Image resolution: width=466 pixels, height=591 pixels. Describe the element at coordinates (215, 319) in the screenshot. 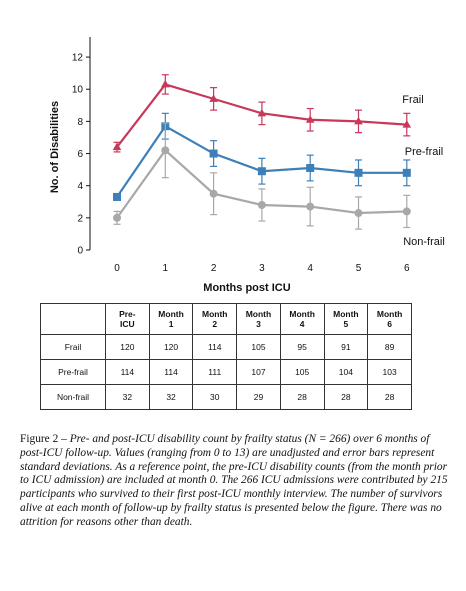

I see `table-header-cell: Month 2` at that location.